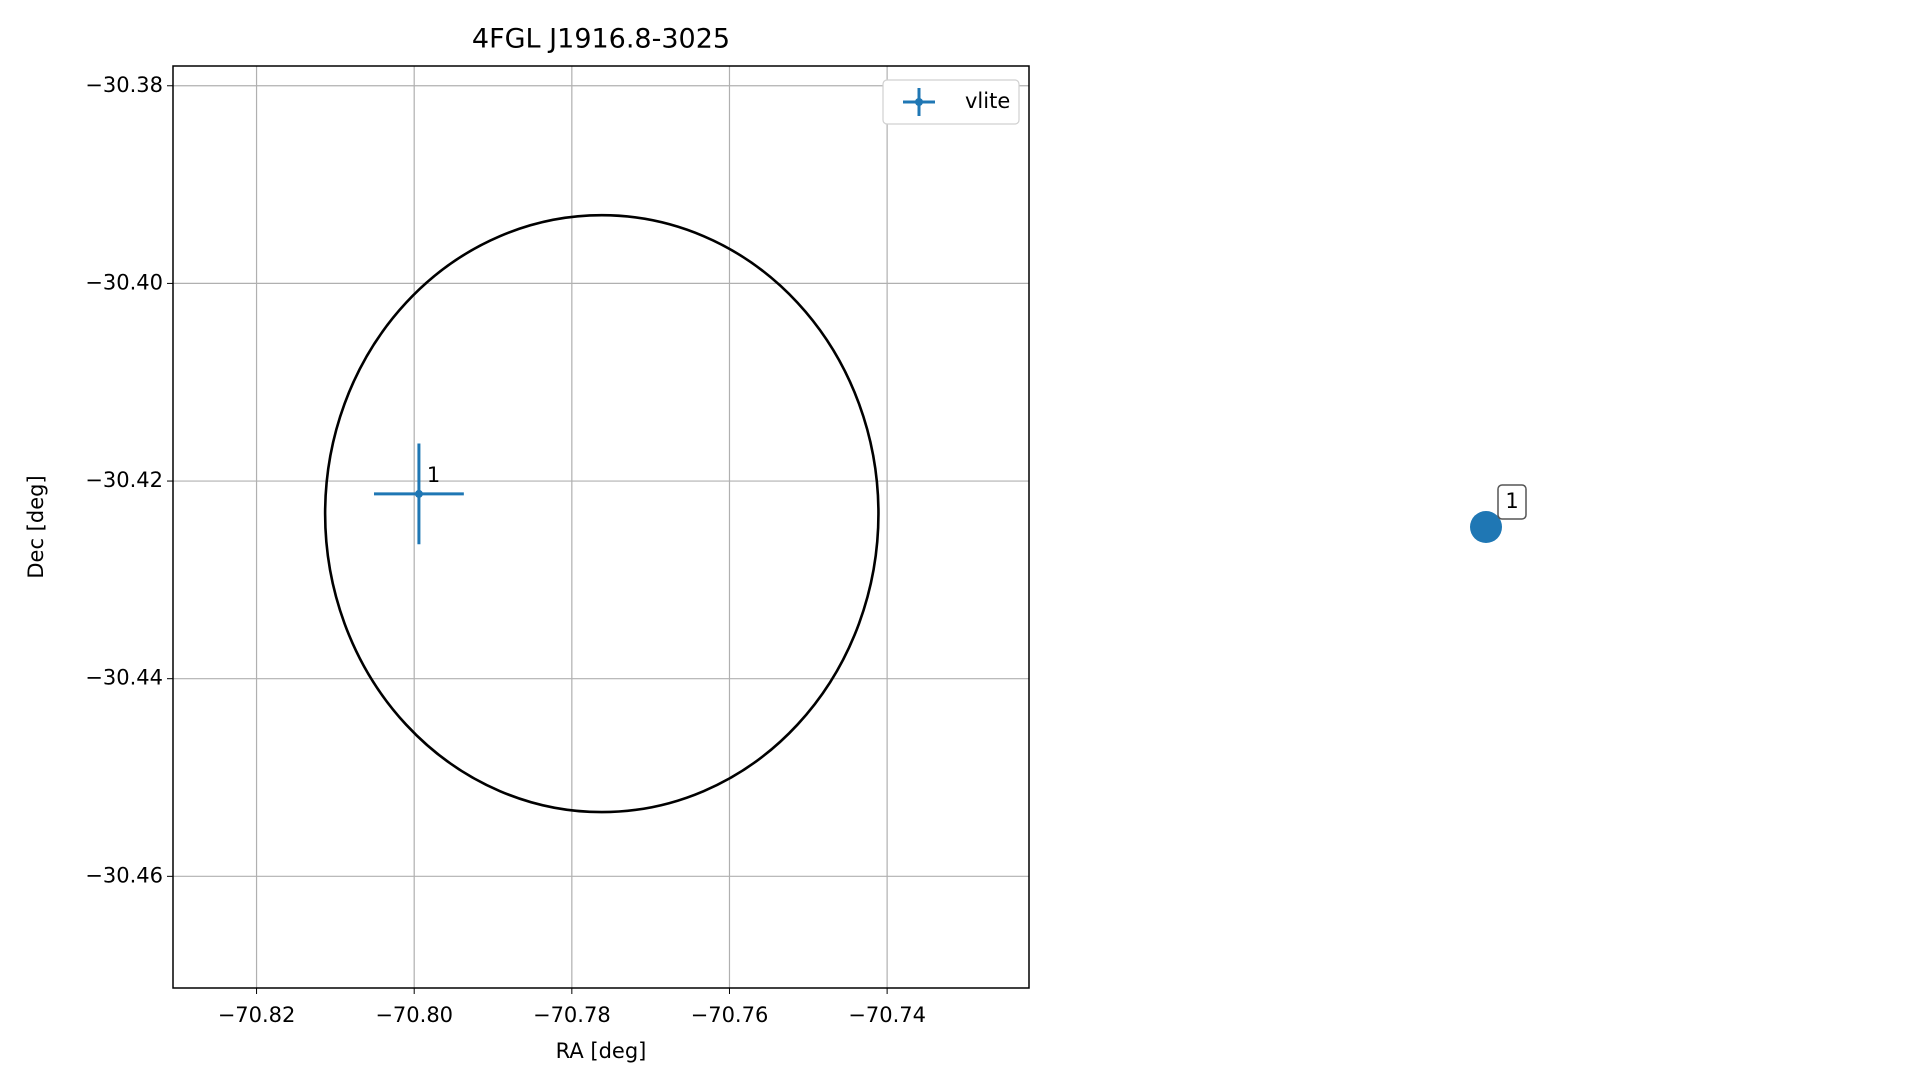  I want to click on x-axis-label: RA [deg], so click(601, 1051).